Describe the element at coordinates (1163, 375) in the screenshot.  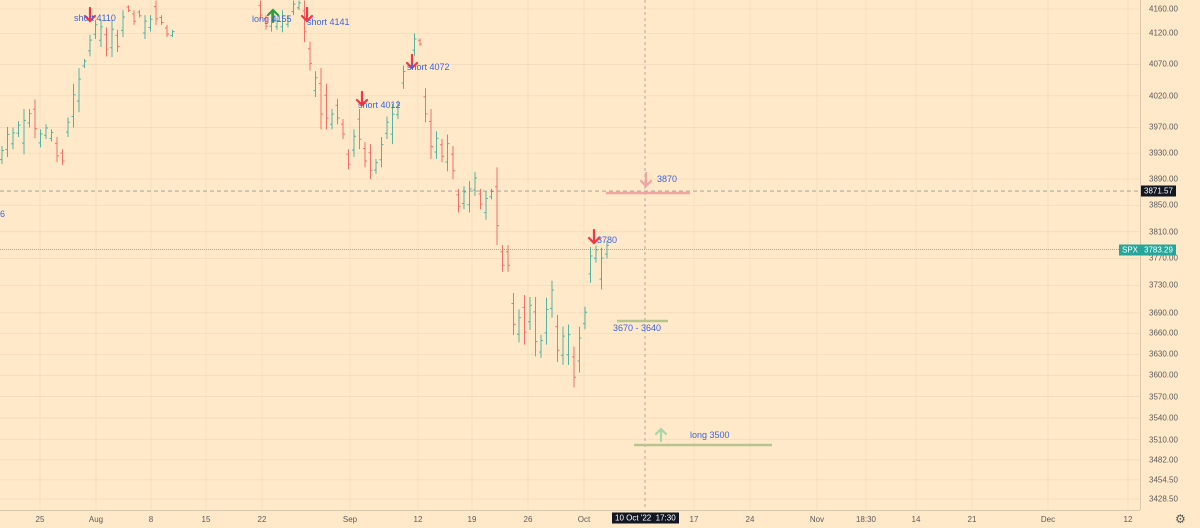
I see `price-tick-label: 3600.00` at that location.